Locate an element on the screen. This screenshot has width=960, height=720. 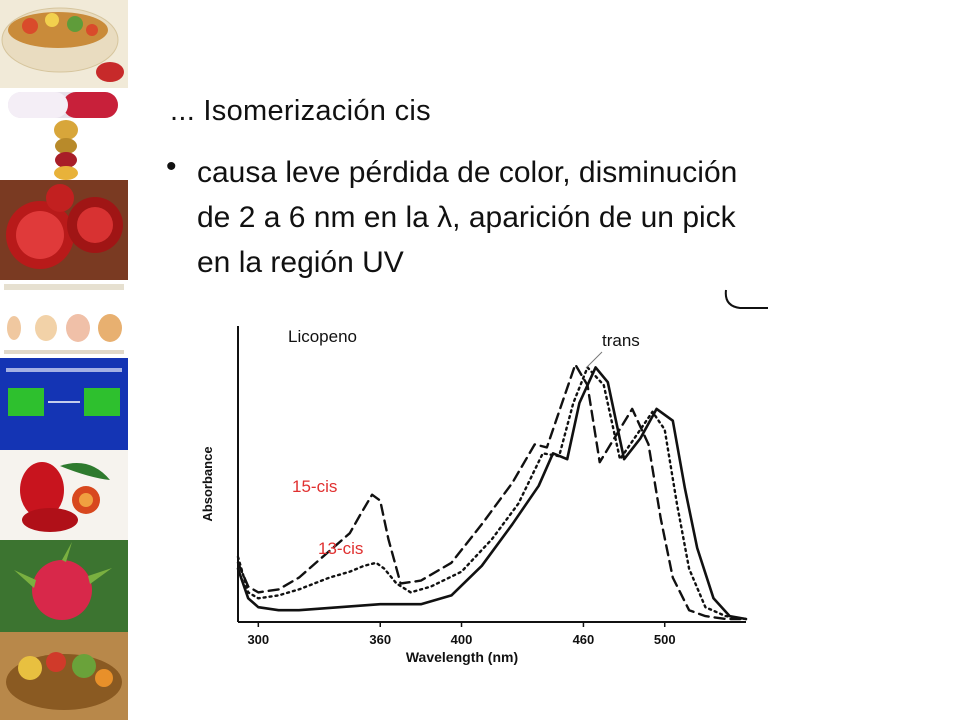
fruit-basket-photo is located at coordinates (64, 676).